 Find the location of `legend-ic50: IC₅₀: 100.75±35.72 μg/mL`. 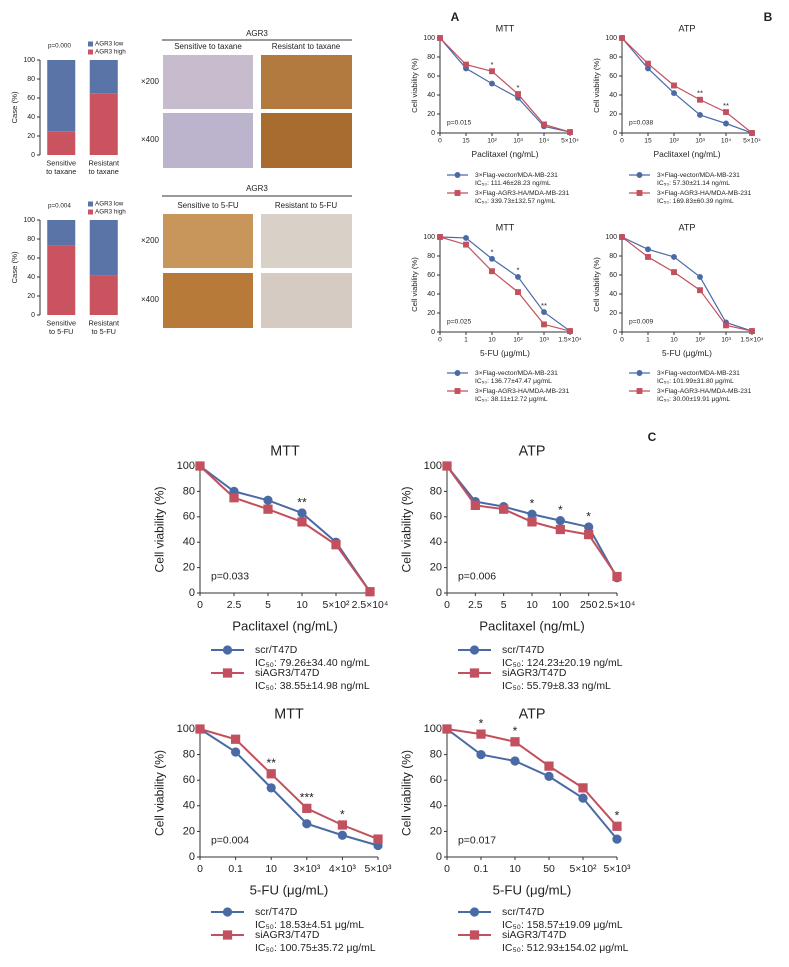

legend-ic50: IC₅₀: 100.75±35.72 μg/mL is located at coordinates (315, 948).